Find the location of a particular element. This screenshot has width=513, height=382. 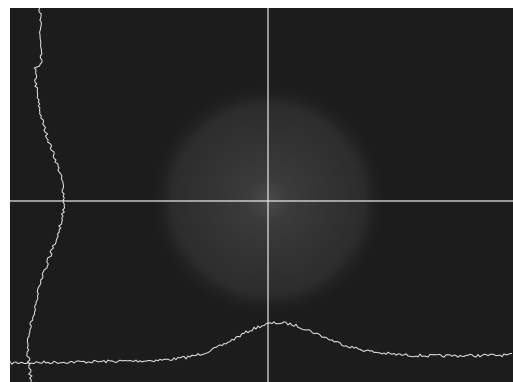

horizontal-intensity-profile is located at coordinates (261, 343).